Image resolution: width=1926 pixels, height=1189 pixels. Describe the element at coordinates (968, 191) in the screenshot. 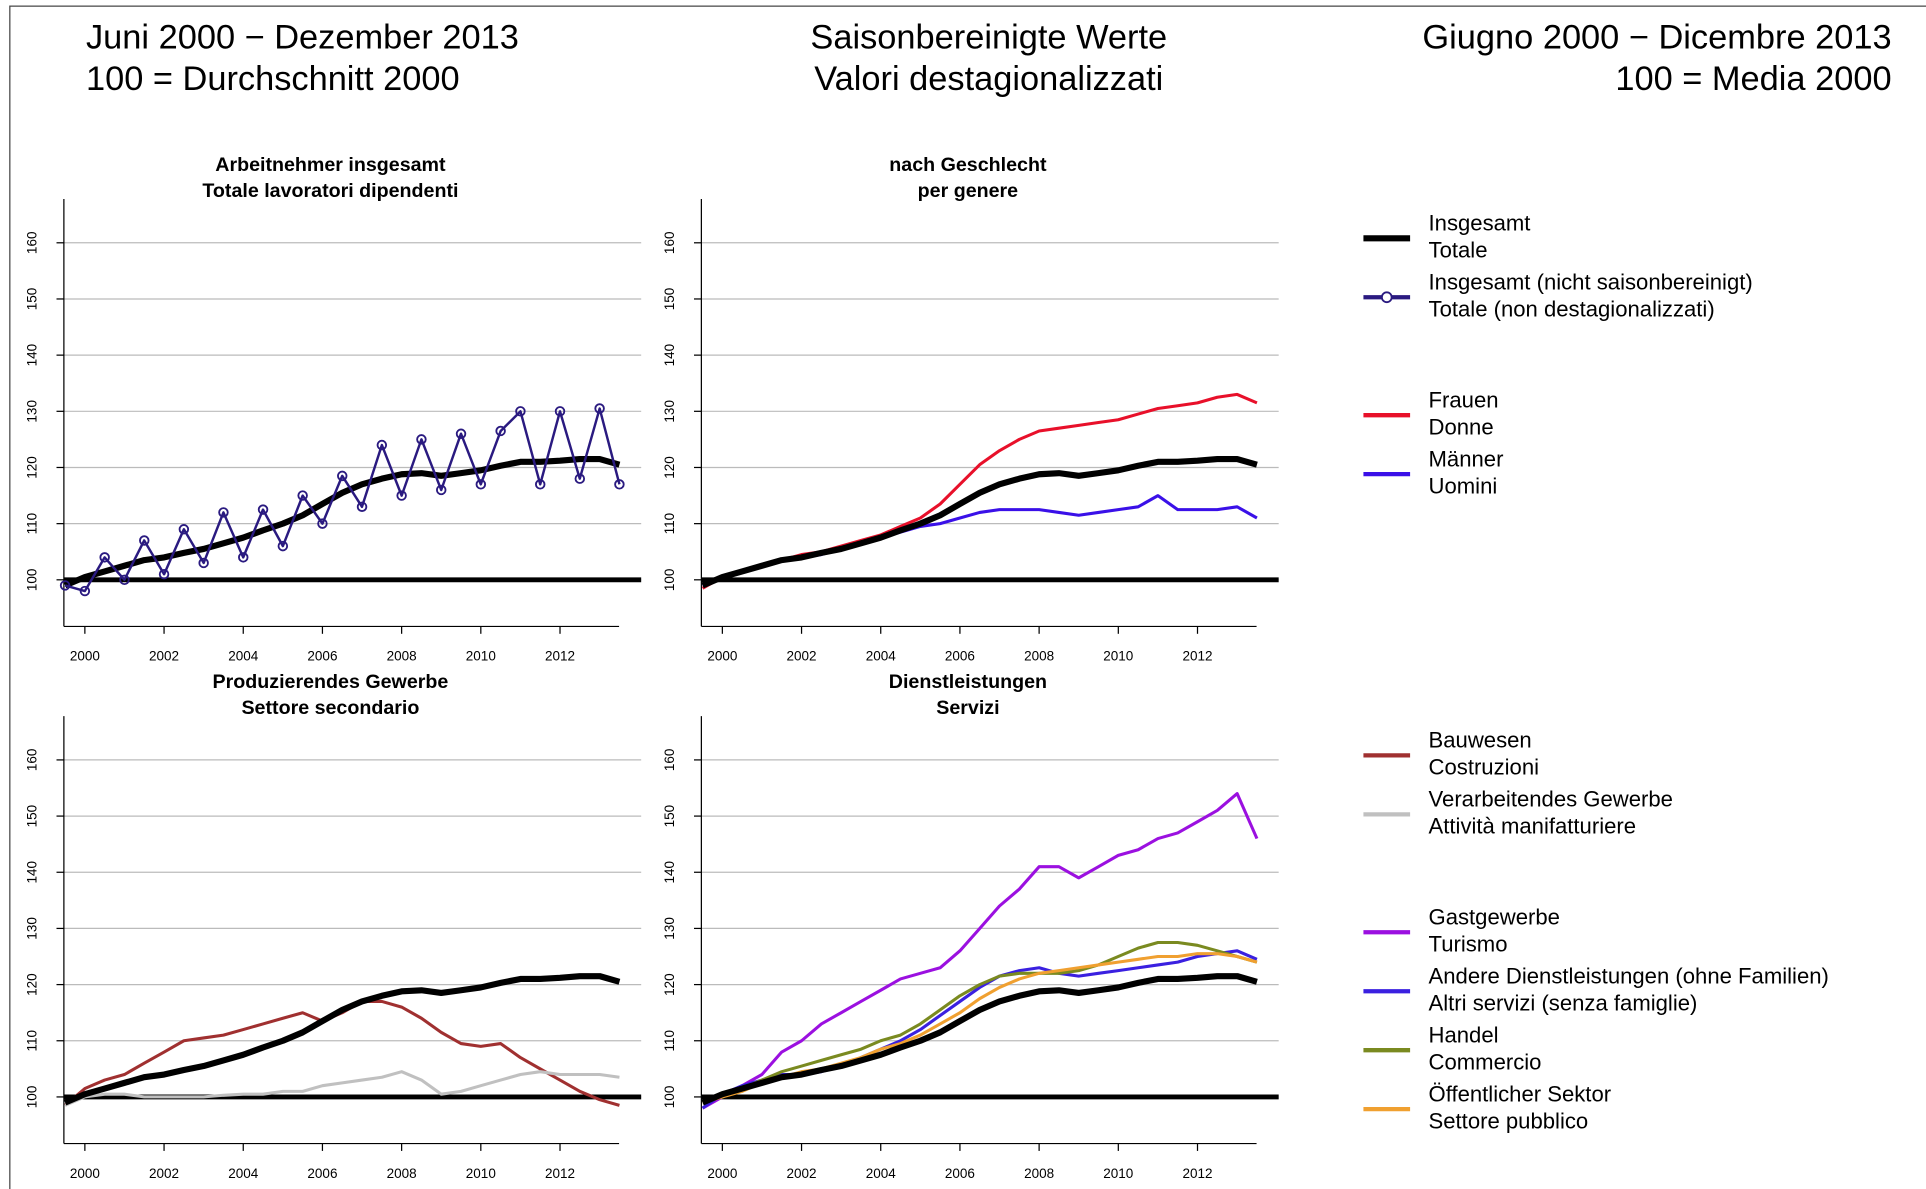

I see `chart-title: per genere` at that location.